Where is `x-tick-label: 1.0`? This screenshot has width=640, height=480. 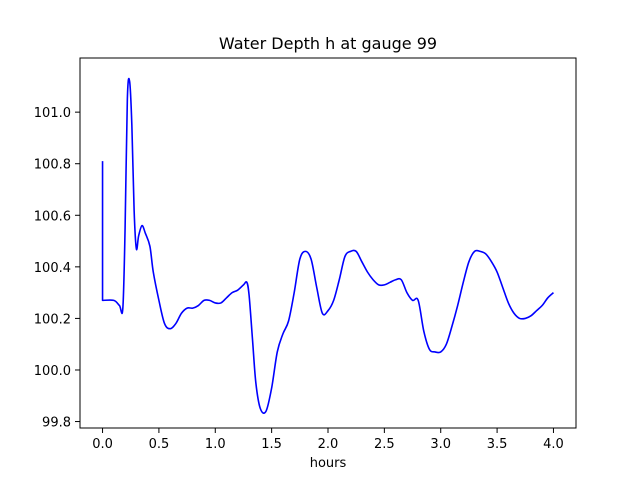 x-tick-label: 1.0 is located at coordinates (215, 444).